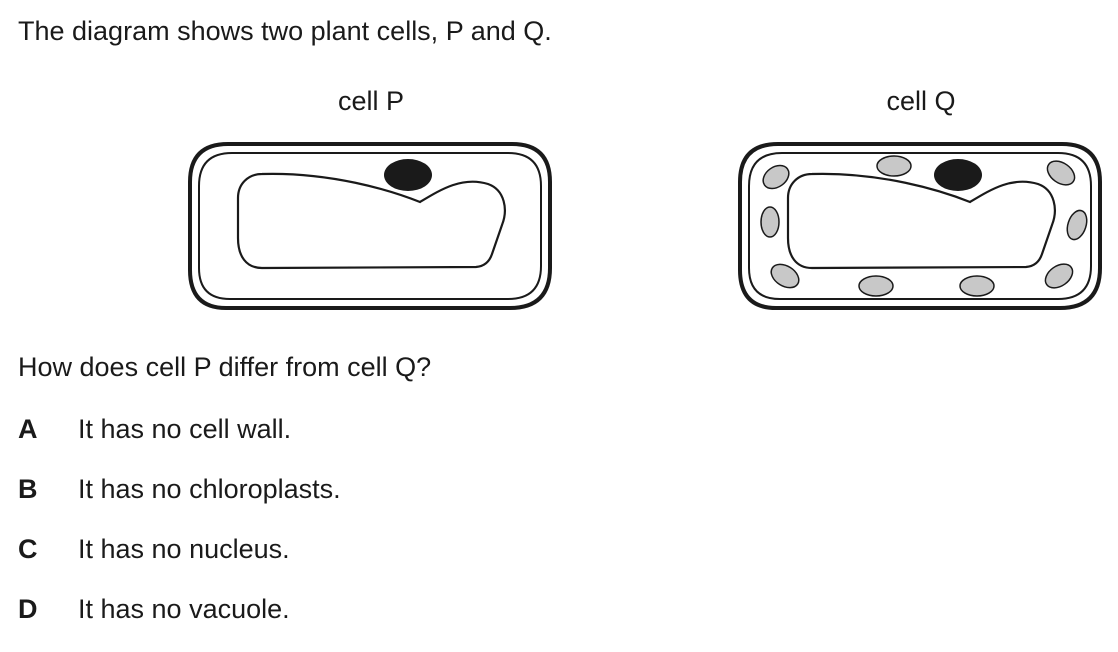 Image resolution: width=1118 pixels, height=652 pixels. I want to click on cell-p-vacuole, so click(371, 221).